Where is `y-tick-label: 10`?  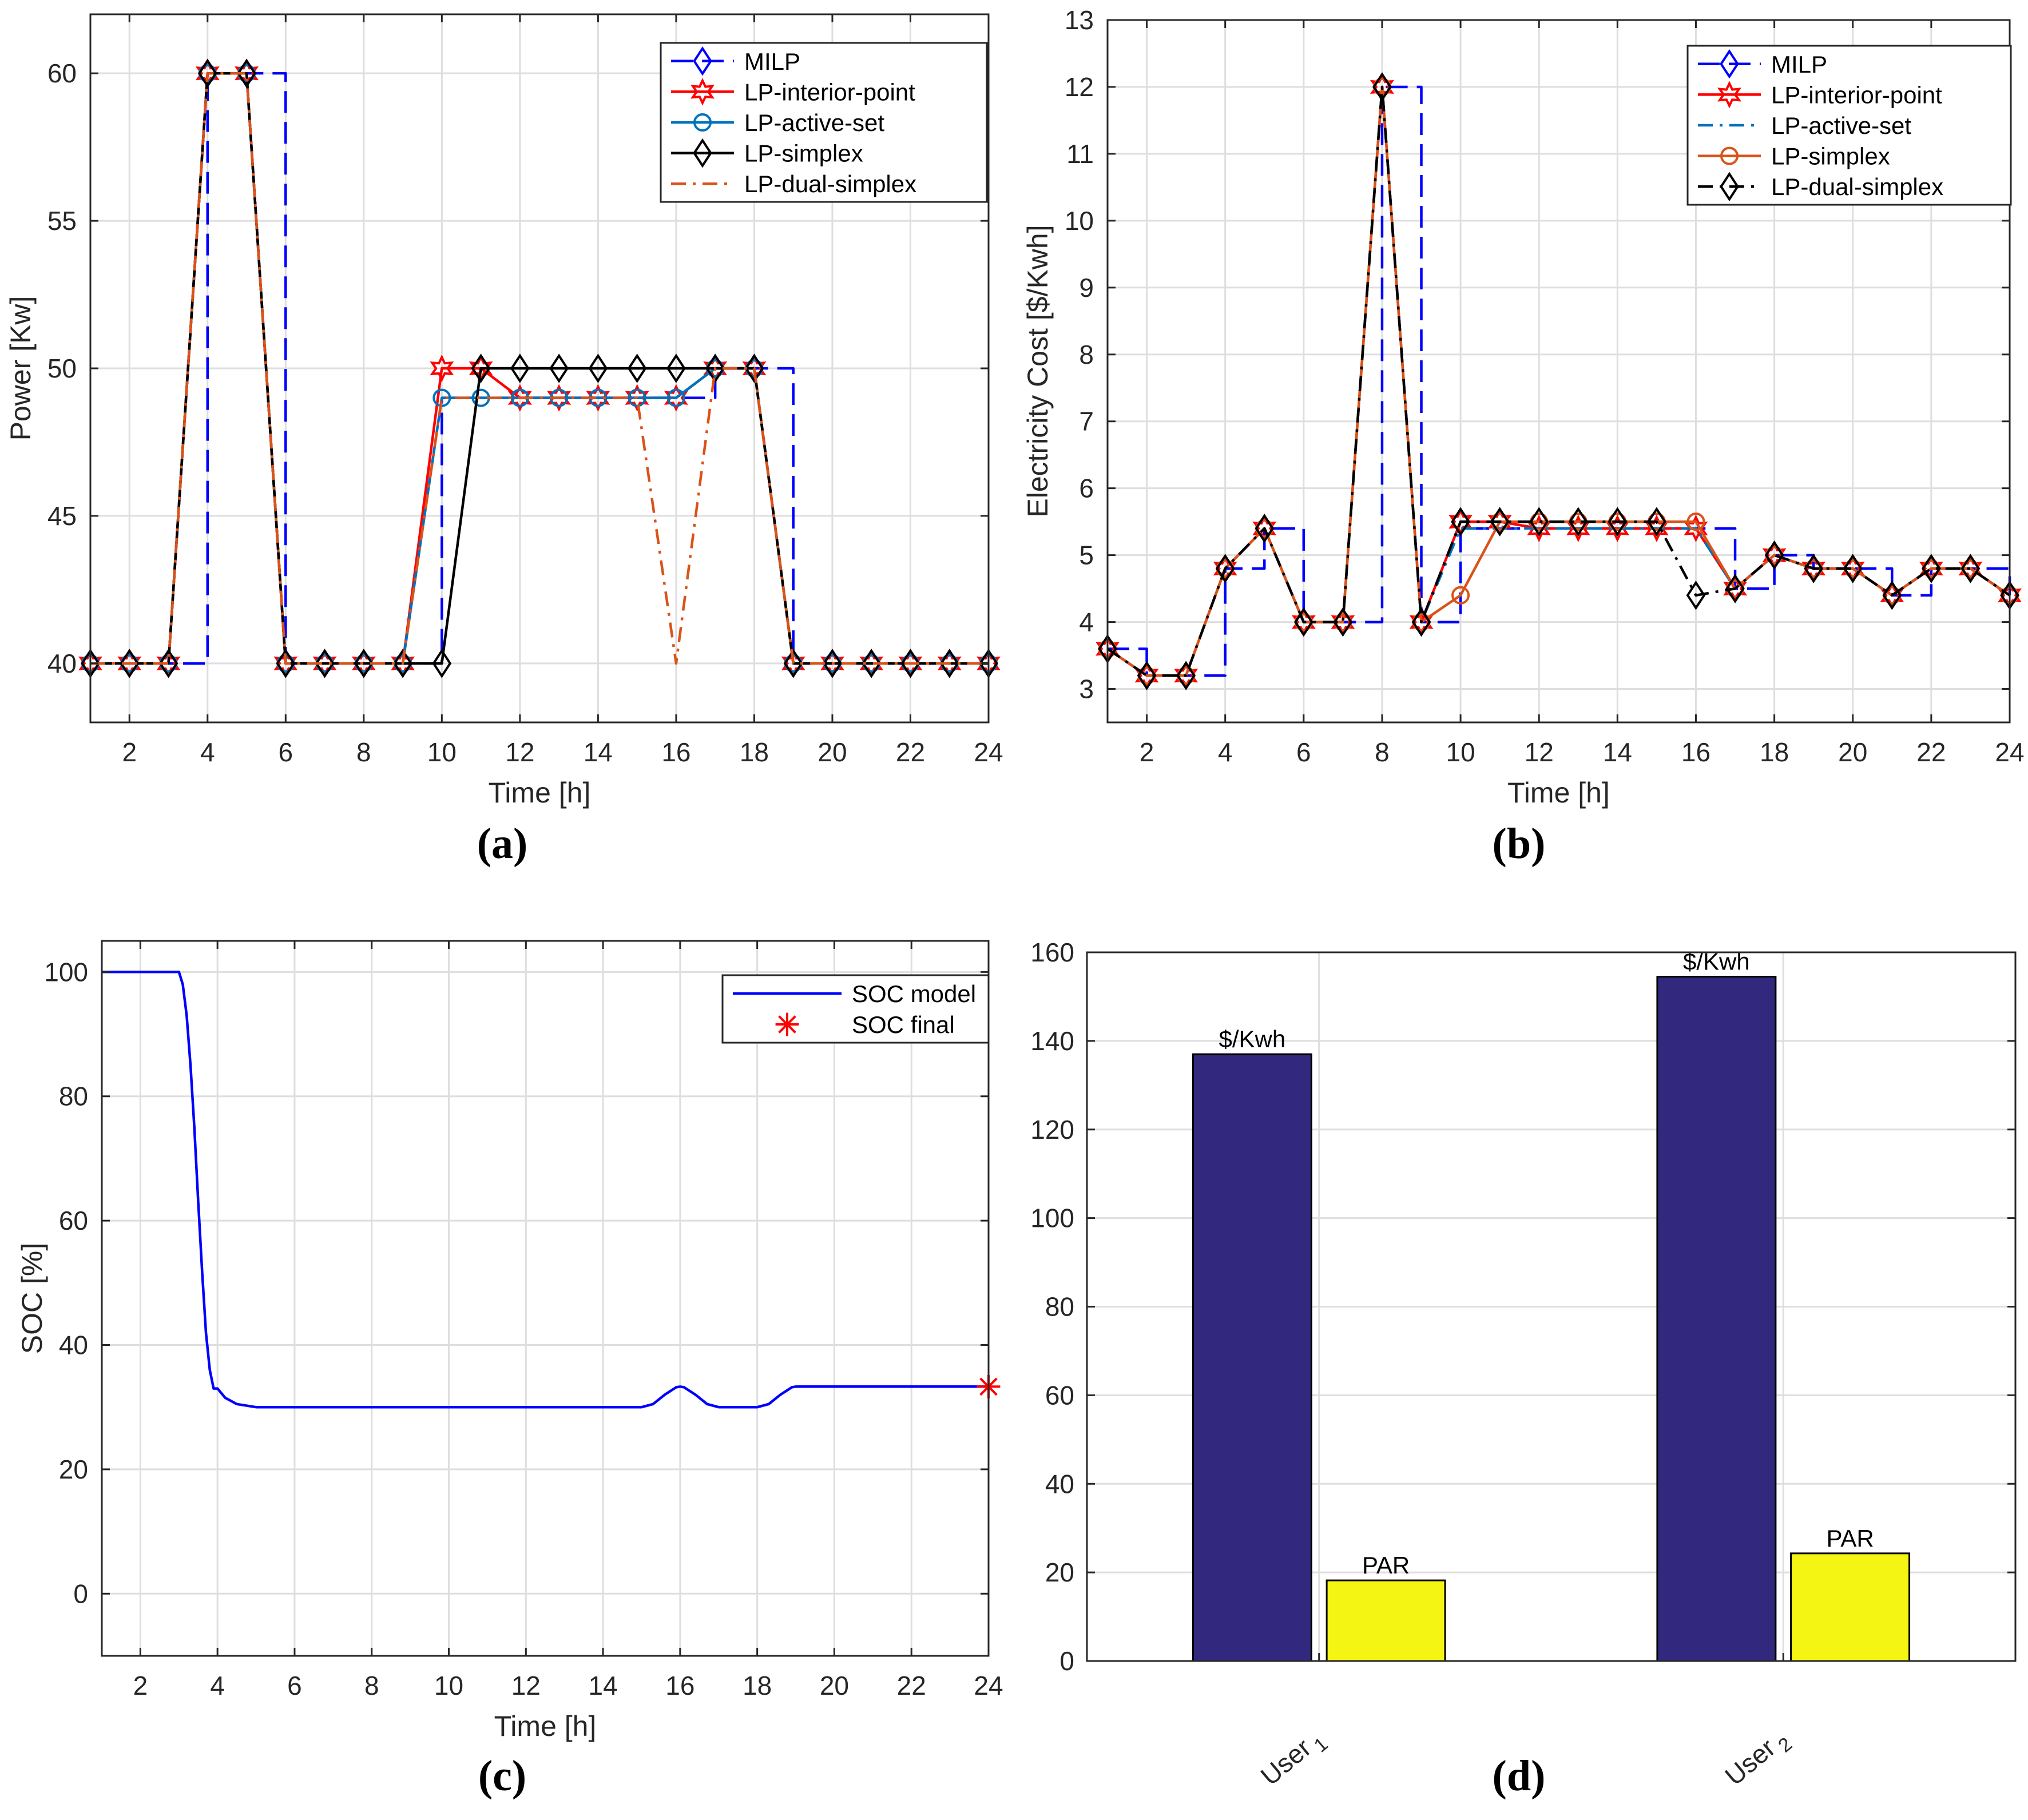
y-tick-label: 10 is located at coordinates (1079, 221).